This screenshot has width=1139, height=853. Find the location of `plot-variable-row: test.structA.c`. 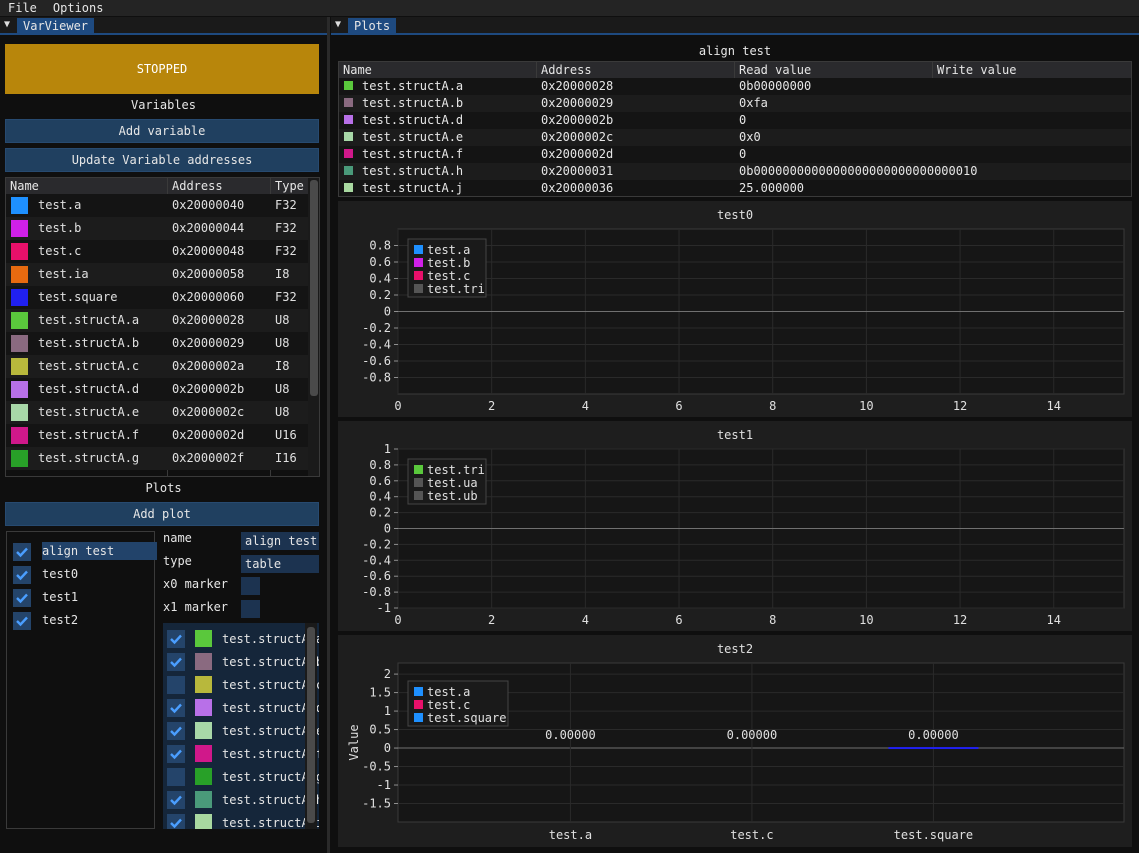

plot-variable-row: test.structA.c is located at coordinates (241, 685).